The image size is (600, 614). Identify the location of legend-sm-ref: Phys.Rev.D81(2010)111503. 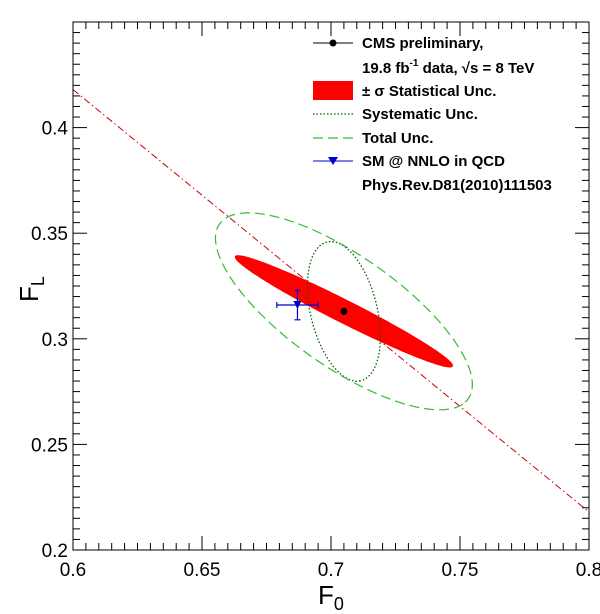
(457, 185).